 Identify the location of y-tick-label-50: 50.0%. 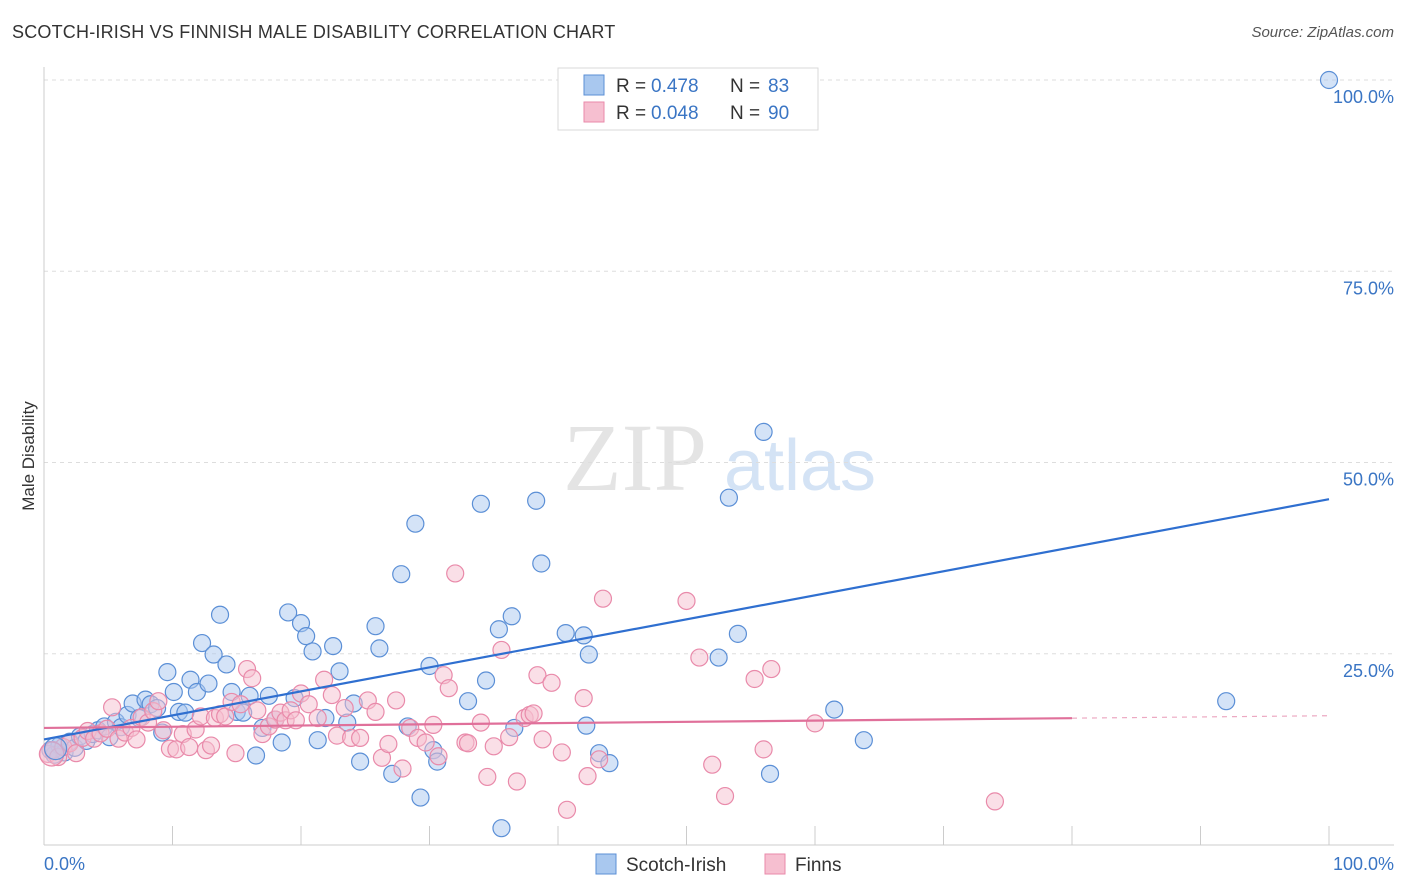
(1368, 480).